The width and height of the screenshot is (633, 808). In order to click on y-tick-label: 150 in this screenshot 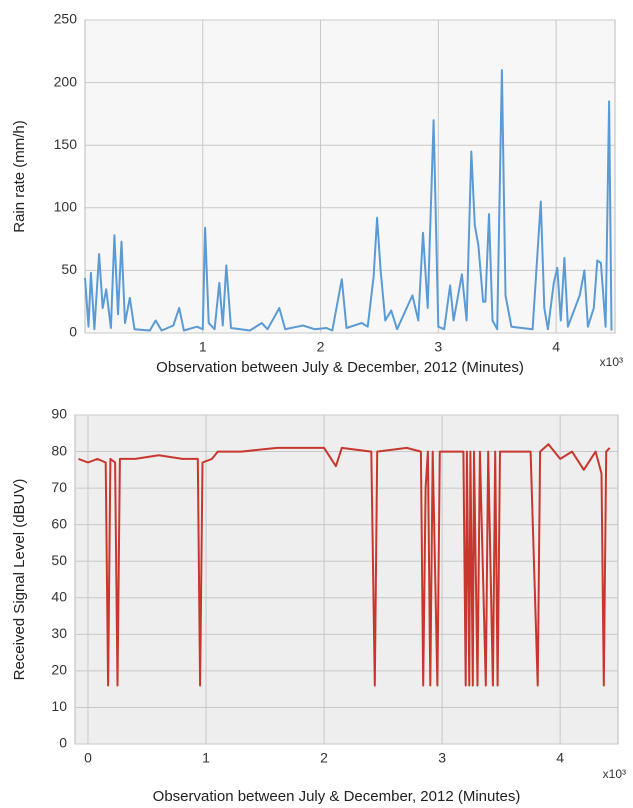, I will do `click(66, 144)`.